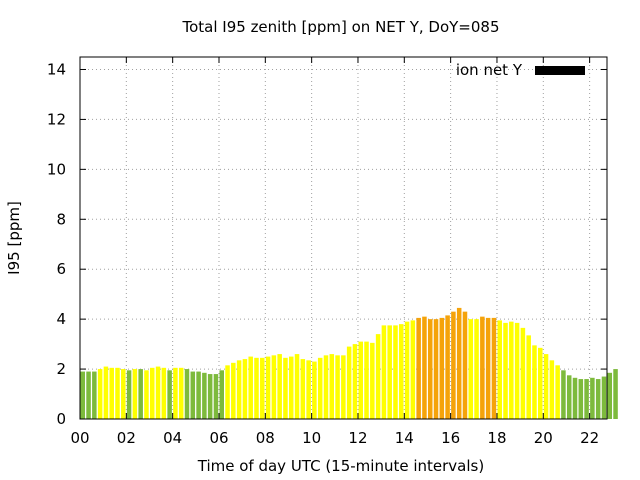 The width and height of the screenshot is (640, 480). What do you see at coordinates (357, 438) in the screenshot?
I see `x-tick-label: 12` at bounding box center [357, 438].